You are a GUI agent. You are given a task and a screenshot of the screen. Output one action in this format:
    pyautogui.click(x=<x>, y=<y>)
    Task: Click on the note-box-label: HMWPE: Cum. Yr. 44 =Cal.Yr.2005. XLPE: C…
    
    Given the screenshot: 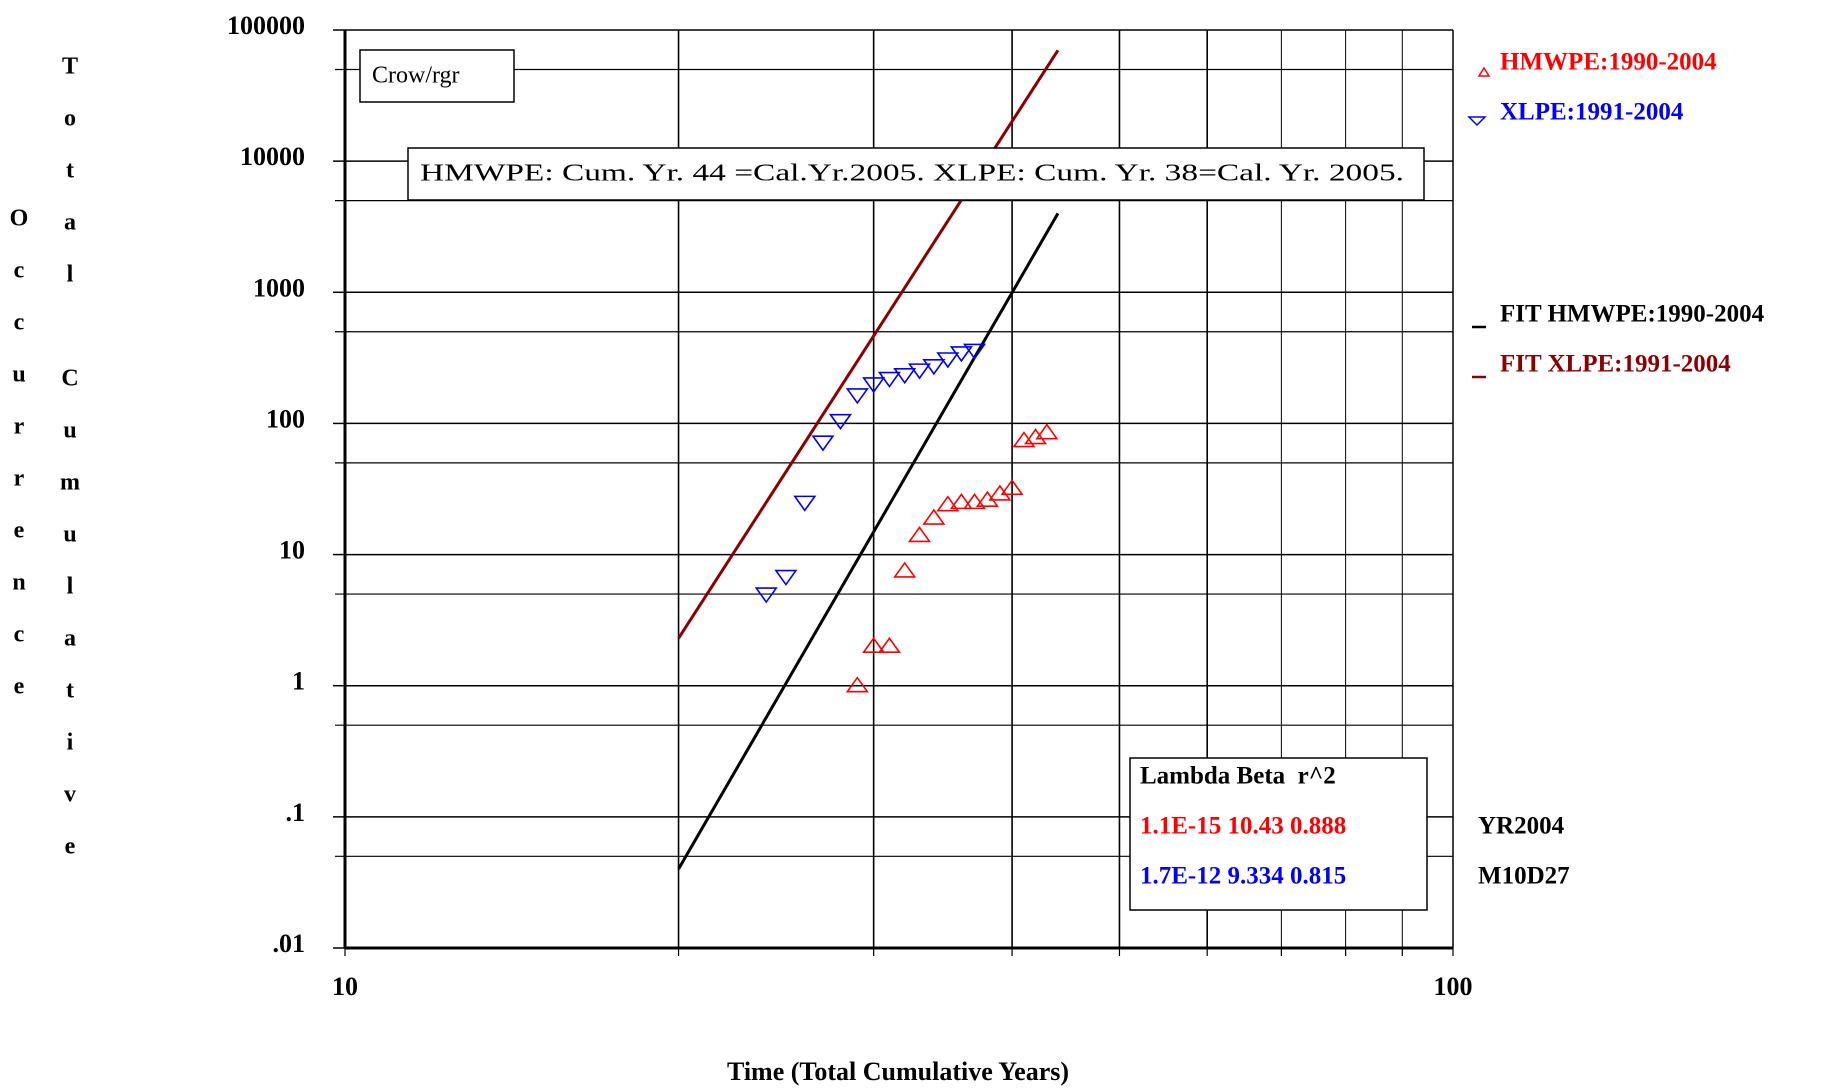 What is the action you would take?
    pyautogui.click(x=912, y=174)
    